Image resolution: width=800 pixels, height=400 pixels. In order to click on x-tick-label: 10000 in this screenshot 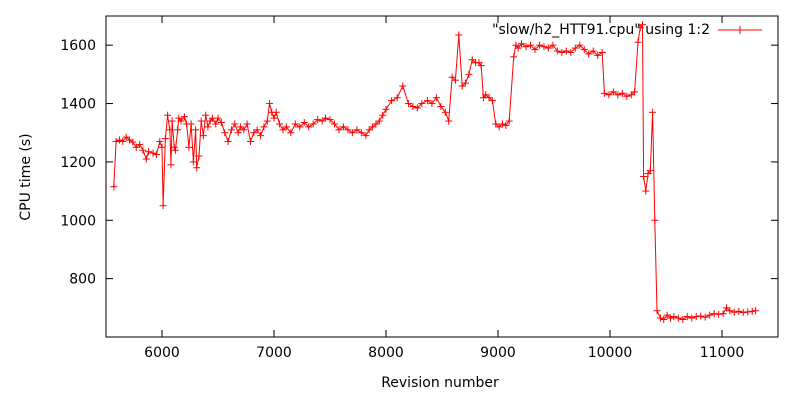, I will do `click(610, 353)`.